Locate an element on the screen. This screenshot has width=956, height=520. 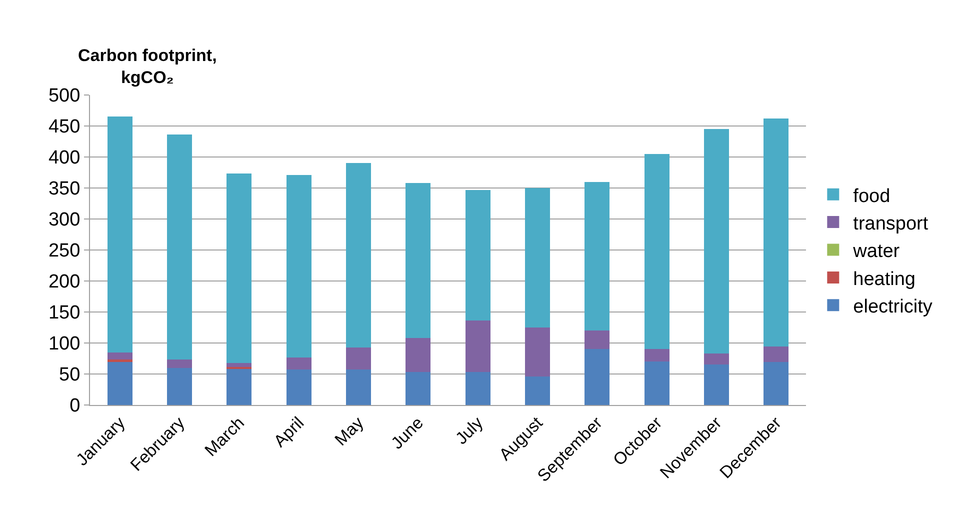
y-tick-label: 350 is located at coordinates (64, 189).